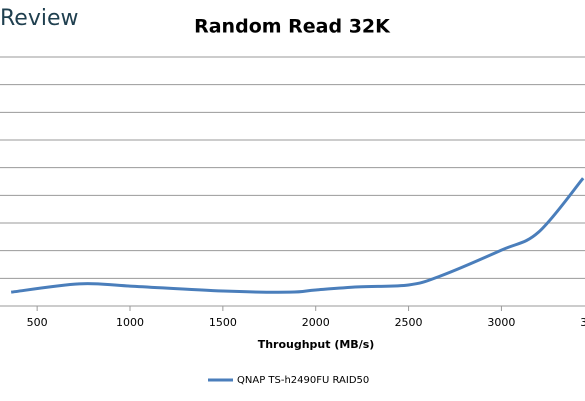 Image resolution: width=585 pixels, height=401 pixels. Describe the element at coordinates (316, 344) in the screenshot. I see `x-axis-title: Throughput (MB/s)` at that location.